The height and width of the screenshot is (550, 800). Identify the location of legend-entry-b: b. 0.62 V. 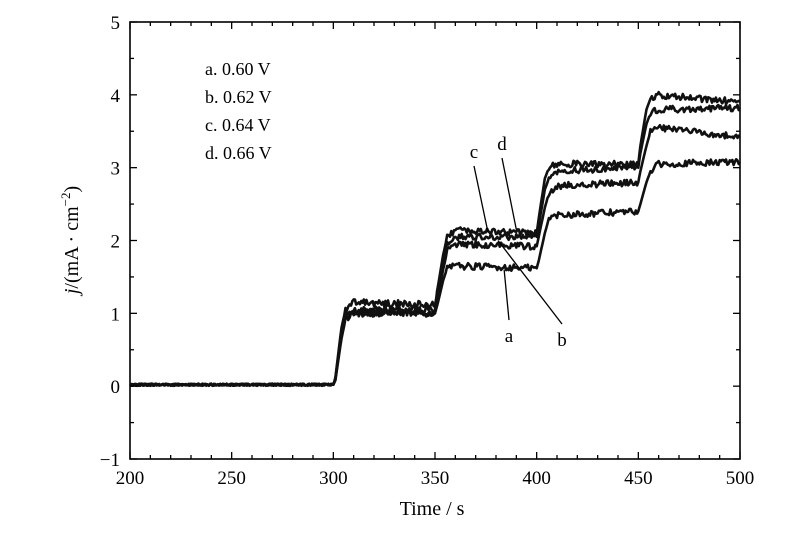
(238, 97).